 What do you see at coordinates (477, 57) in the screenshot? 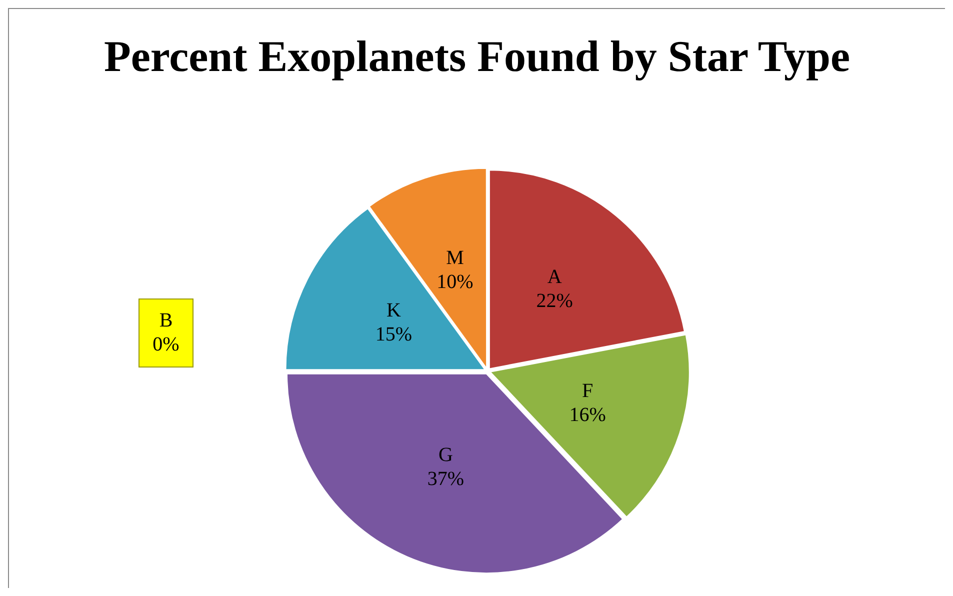
I see `chart-title: Percent Exoplanets Found by Star Type` at bounding box center [477, 57].